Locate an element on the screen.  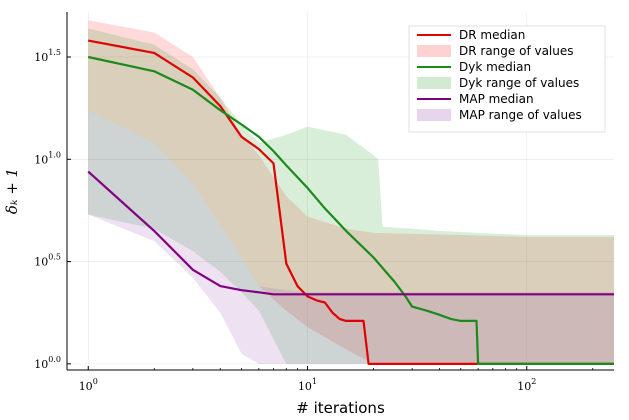
legend-label-dr-median: DR median is located at coordinates (492, 35).